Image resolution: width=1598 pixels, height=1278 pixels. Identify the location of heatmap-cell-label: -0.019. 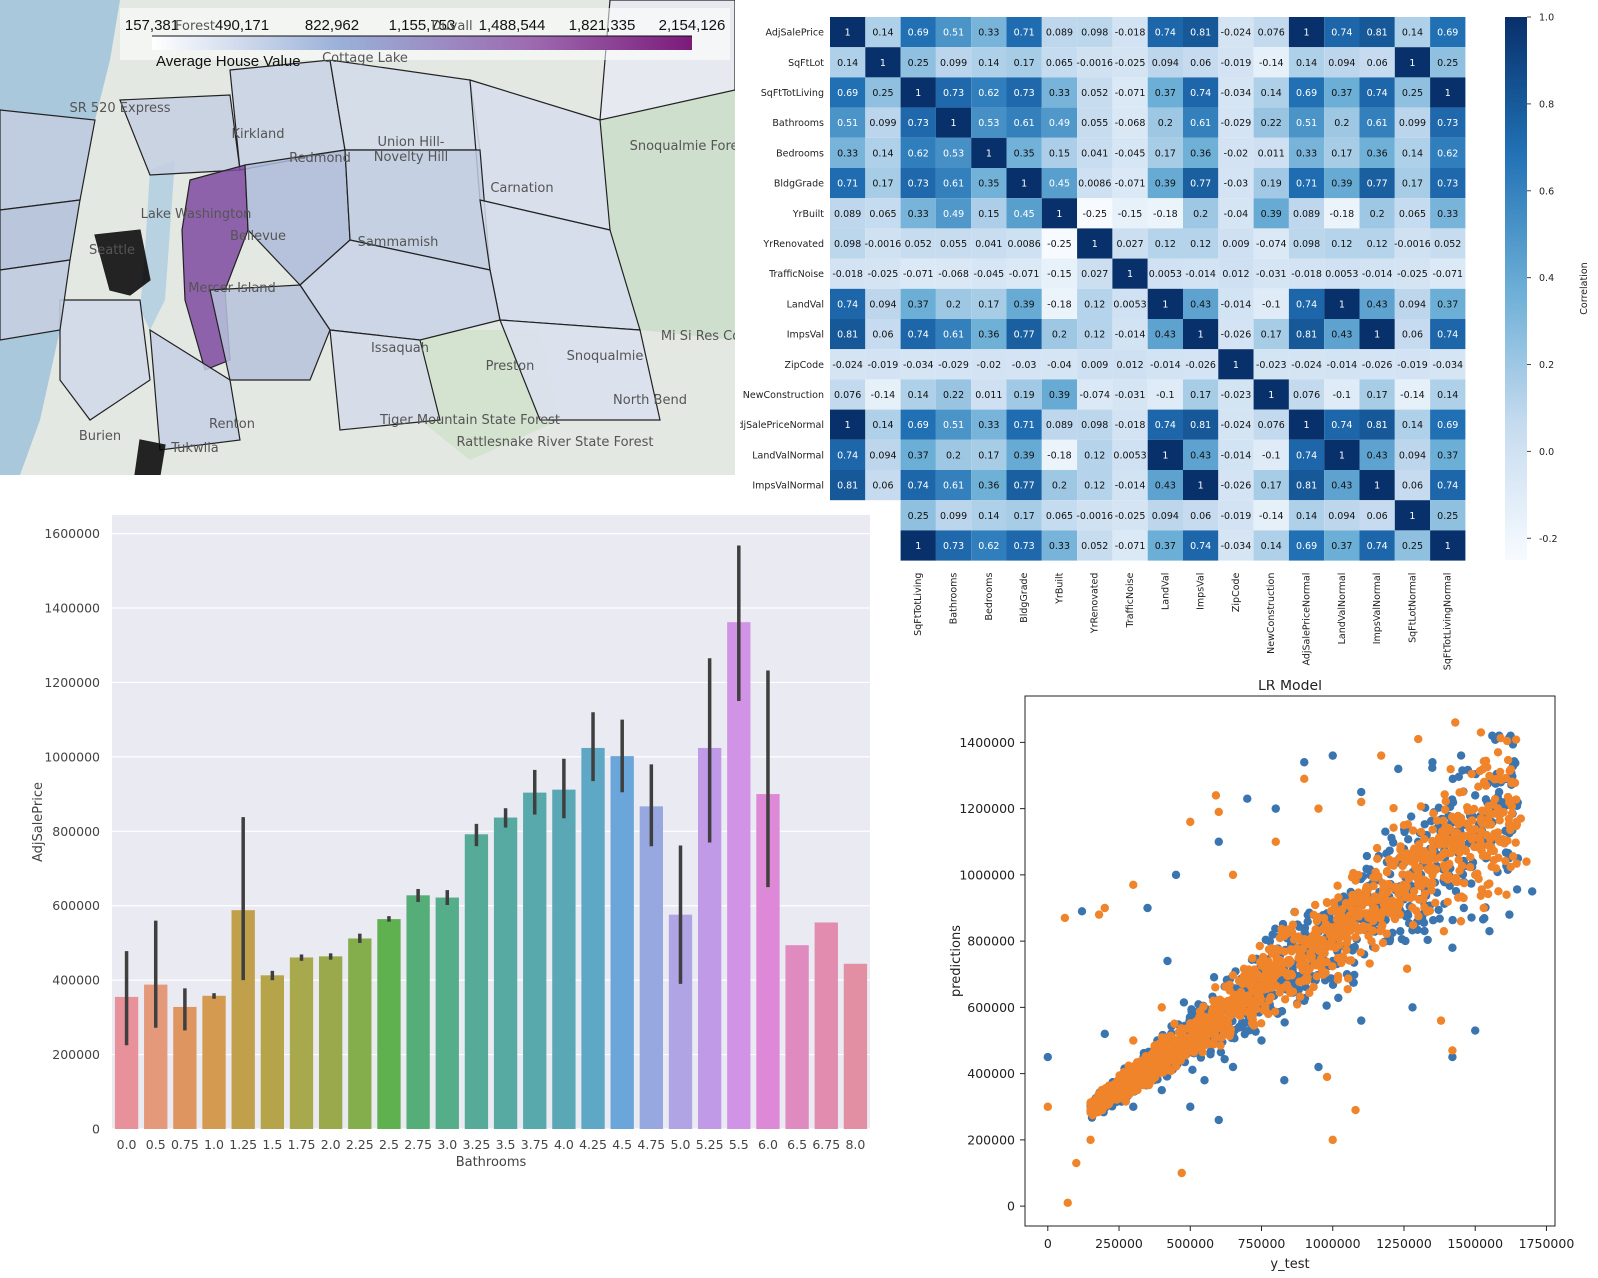
(1236, 516).